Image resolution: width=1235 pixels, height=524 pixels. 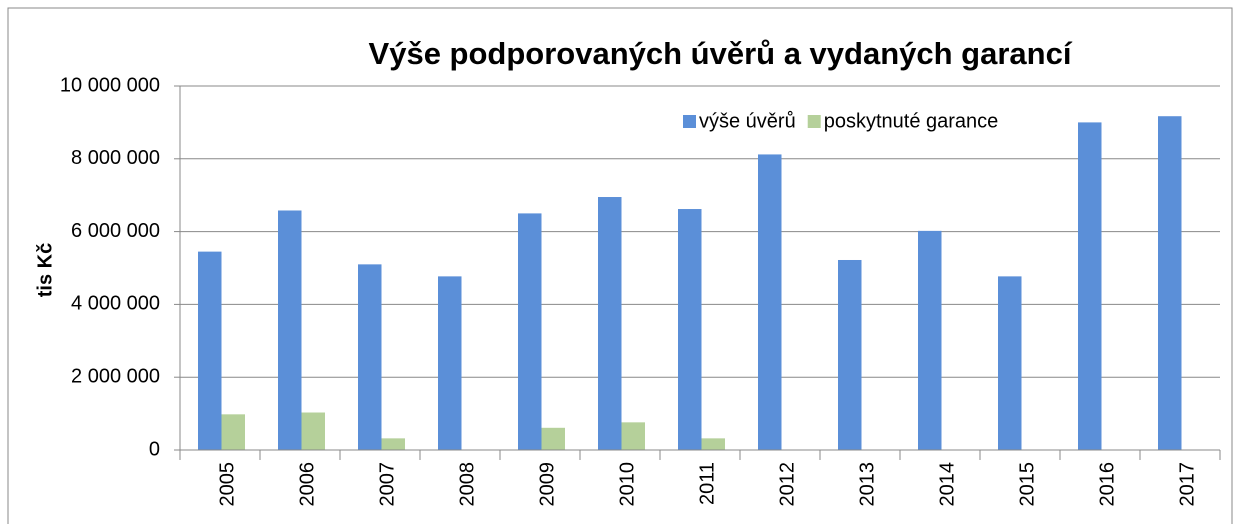 I want to click on legend-label: výše úvěrů, so click(x=747, y=121).